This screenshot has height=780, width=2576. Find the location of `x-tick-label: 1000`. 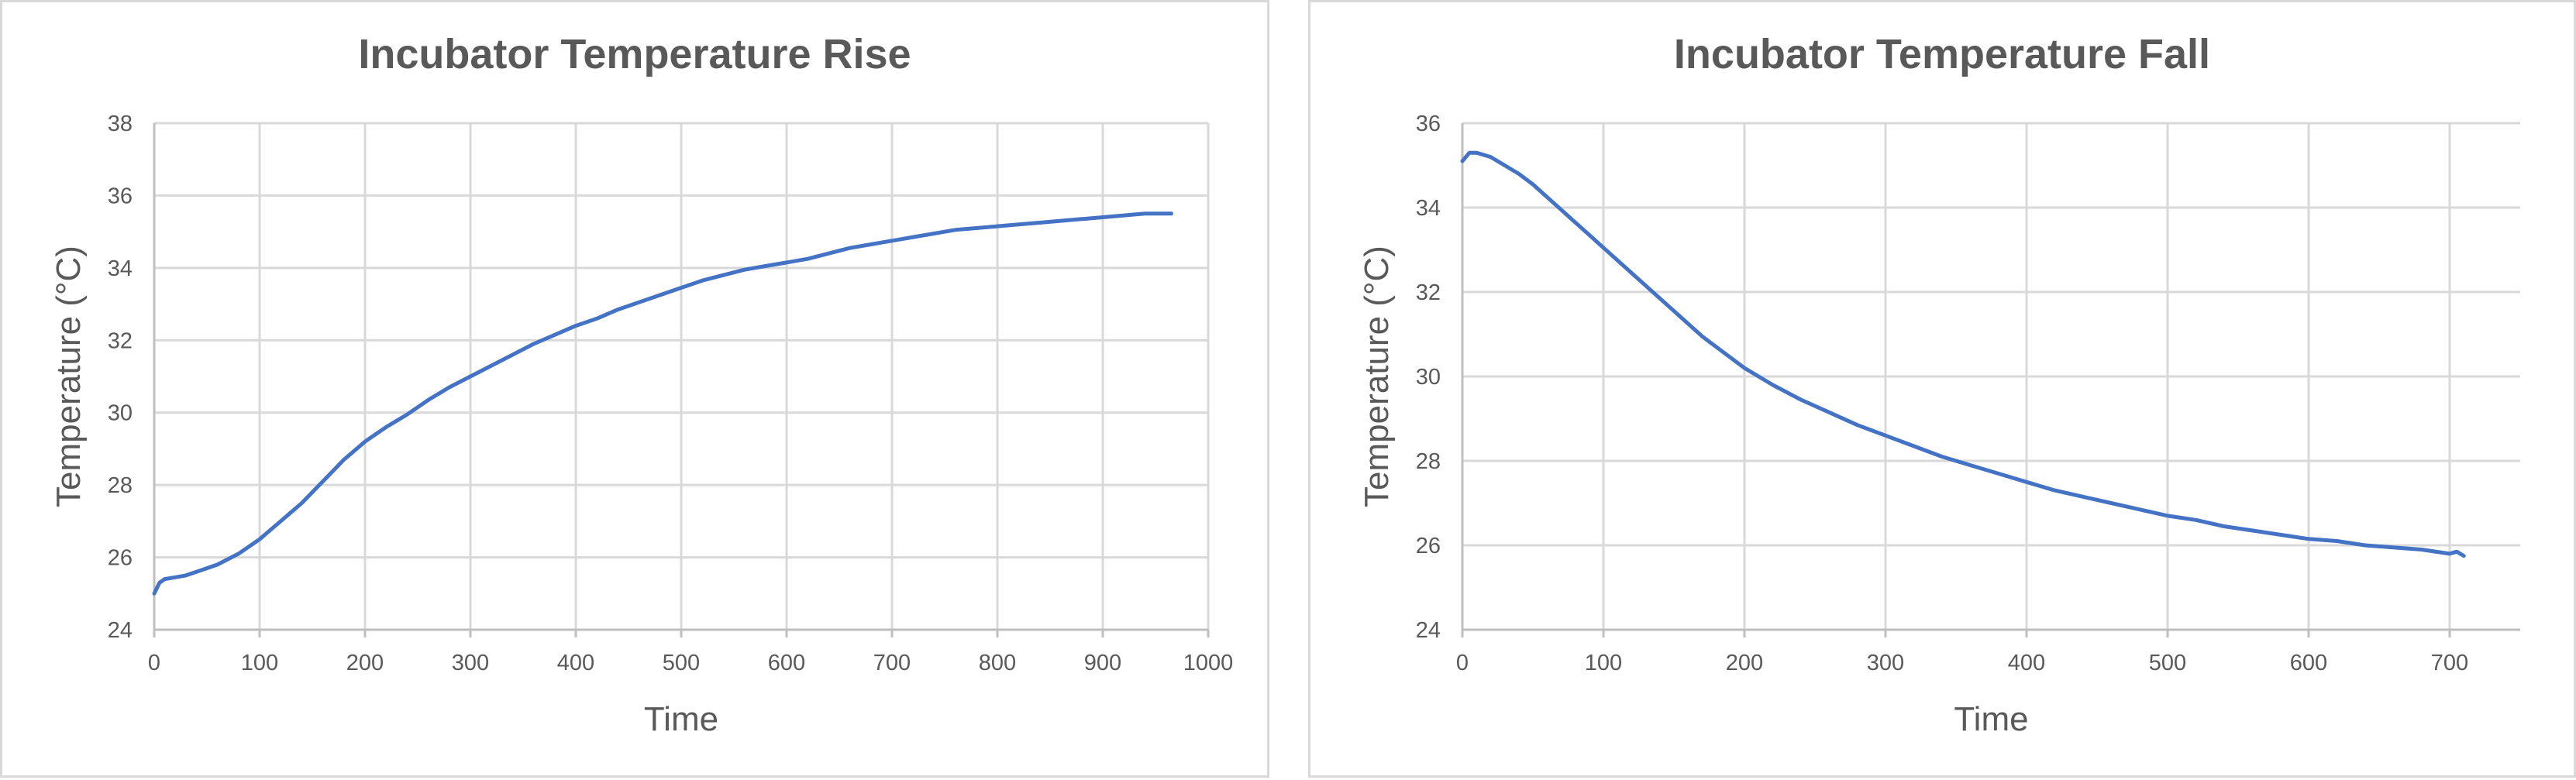

x-tick-label: 1000 is located at coordinates (1208, 663).